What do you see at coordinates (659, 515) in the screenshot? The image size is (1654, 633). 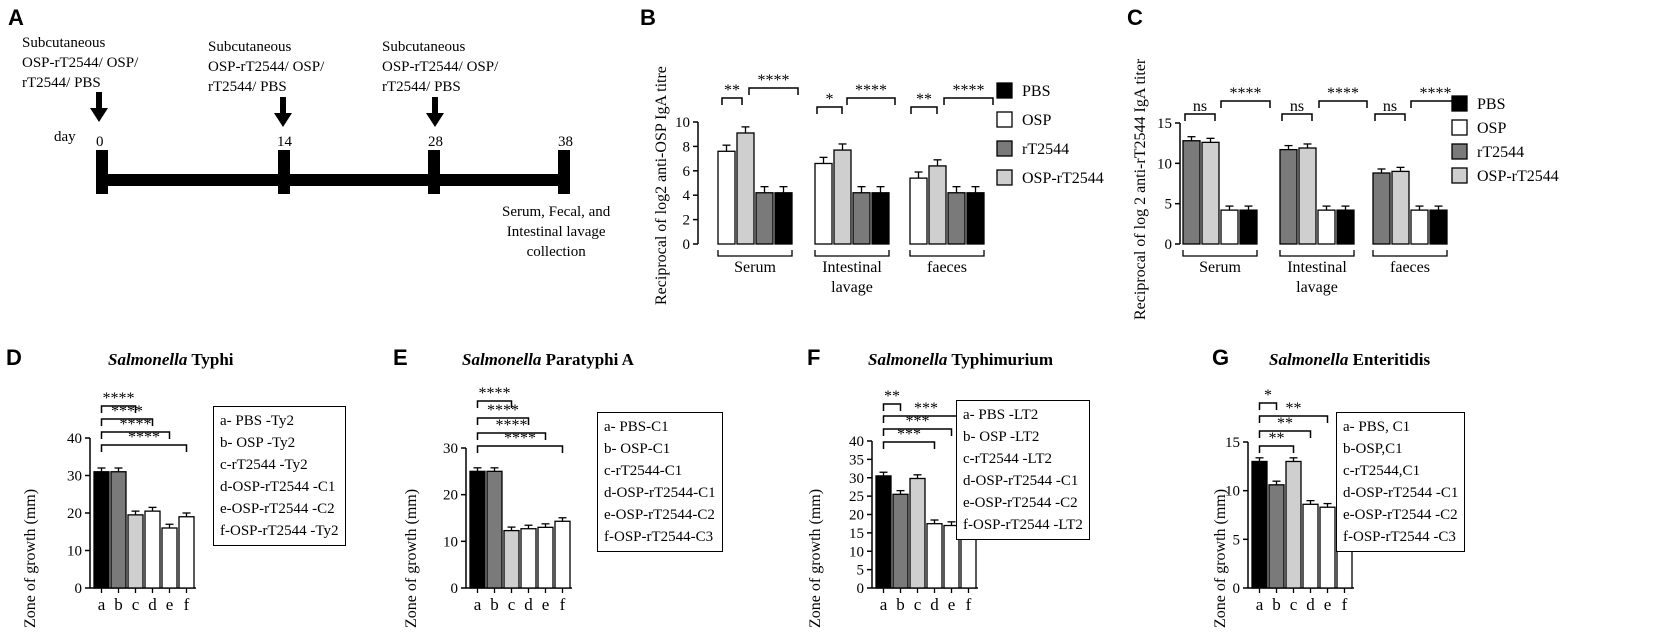 I see `legend-item: e-OSP-rT2544-C2` at bounding box center [659, 515].